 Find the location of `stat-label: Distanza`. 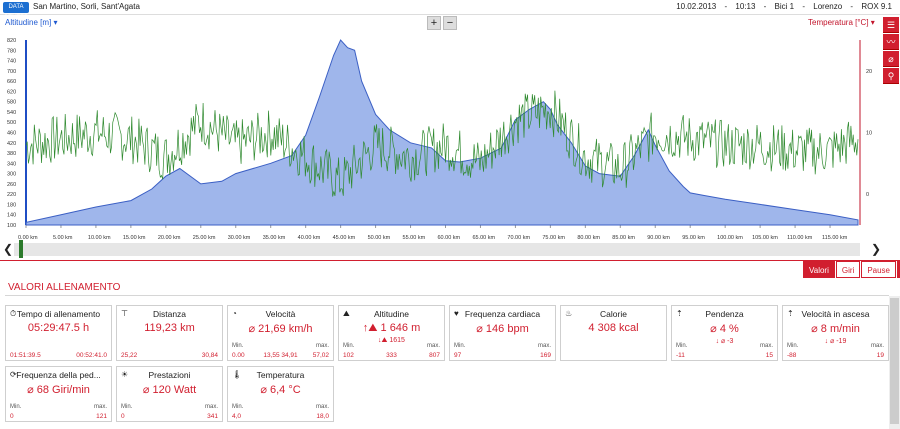

stat-label: Distanza is located at coordinates (169, 314).